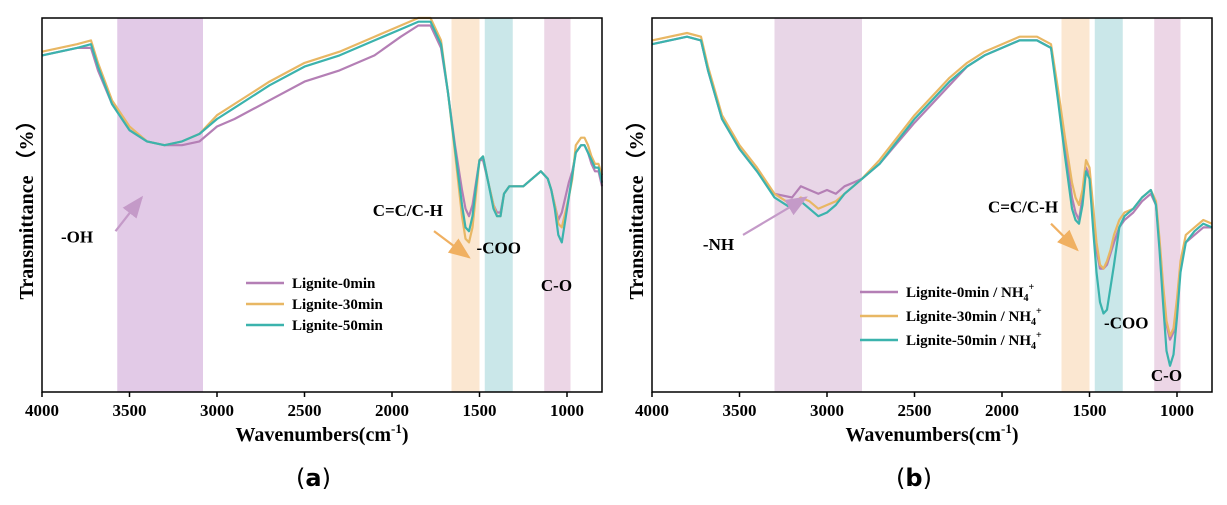 Image resolution: width=1227 pixels, height=505 pixels. I want to click on legend-label-1: Lignite-0min / NH4+, so click(970, 293).